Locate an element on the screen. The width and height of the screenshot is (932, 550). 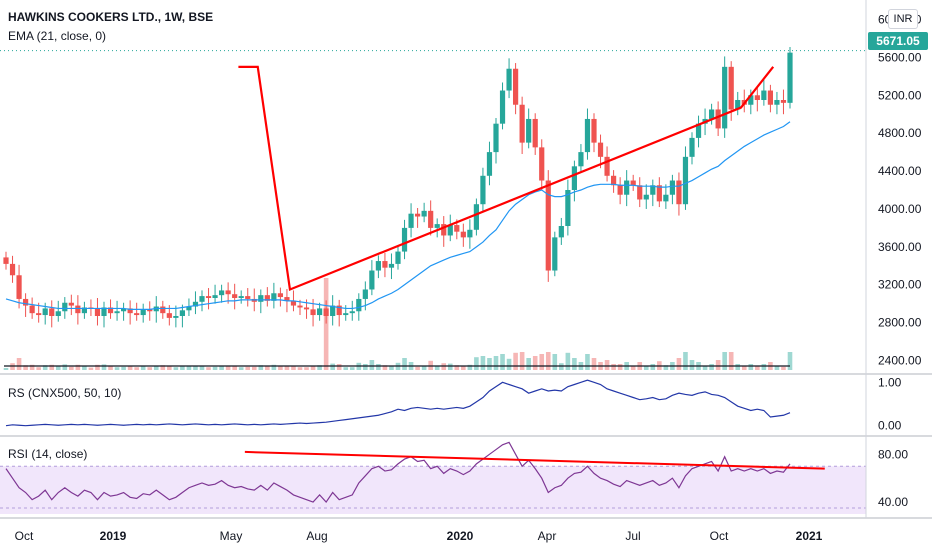
currency-badge: INR is located at coordinates (903, 19).